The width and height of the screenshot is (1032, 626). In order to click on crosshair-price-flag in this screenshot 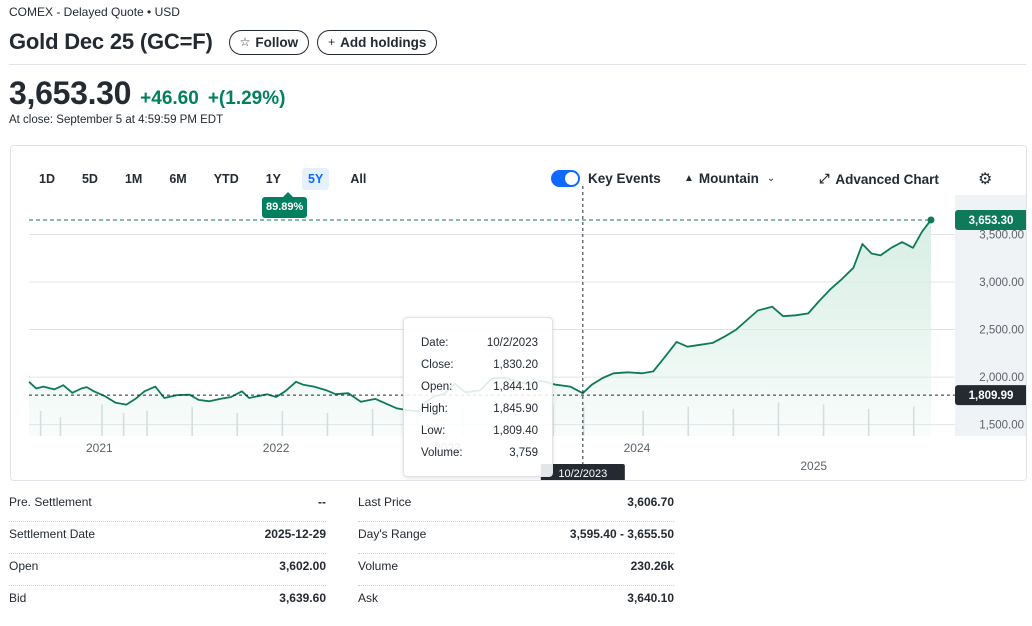, I will do `click(990, 395)`.